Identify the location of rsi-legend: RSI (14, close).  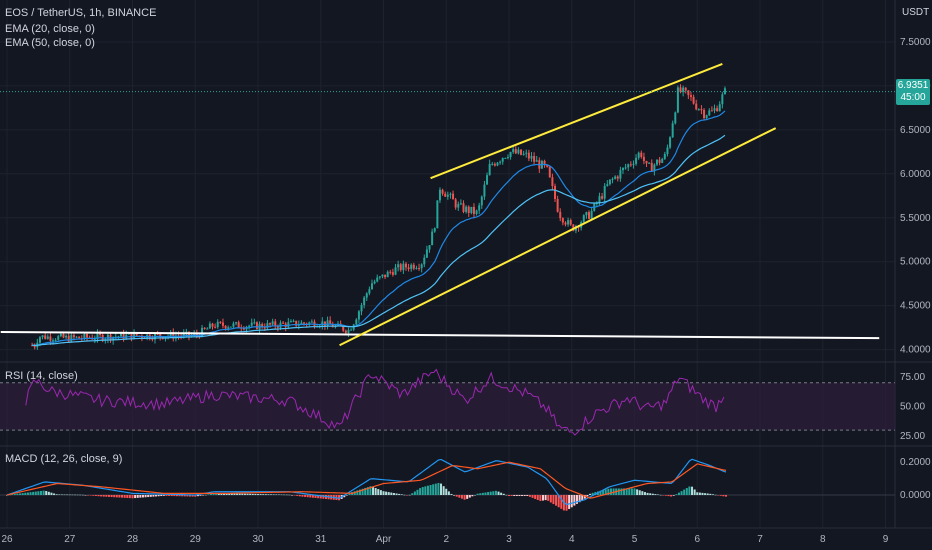
(41, 376).